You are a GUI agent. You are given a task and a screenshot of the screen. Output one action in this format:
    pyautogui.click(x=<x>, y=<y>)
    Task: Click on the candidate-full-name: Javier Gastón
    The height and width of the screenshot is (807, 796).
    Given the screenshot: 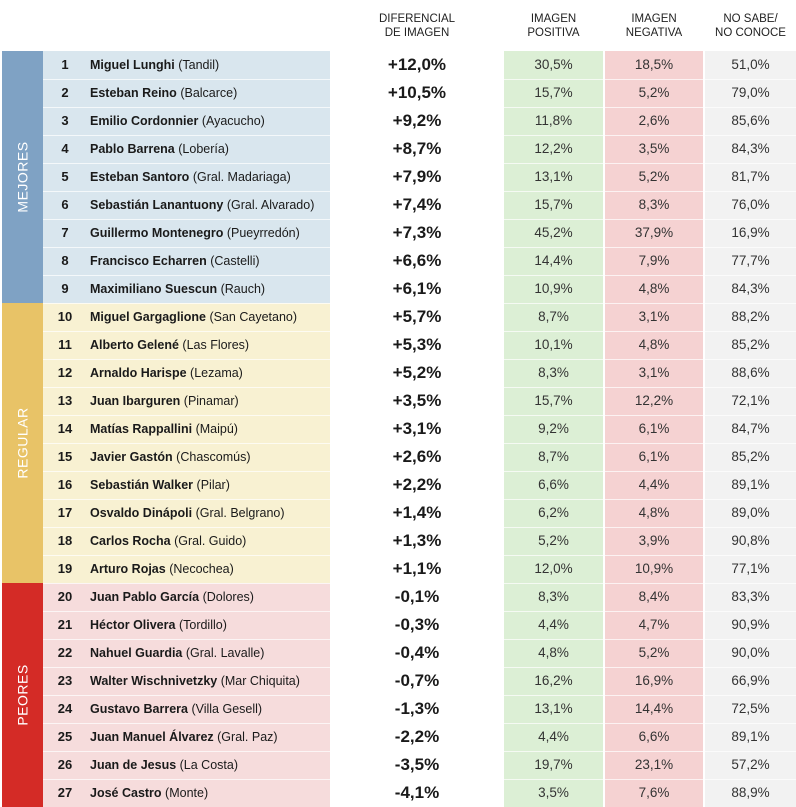 What is the action you would take?
    pyautogui.click(x=131, y=457)
    